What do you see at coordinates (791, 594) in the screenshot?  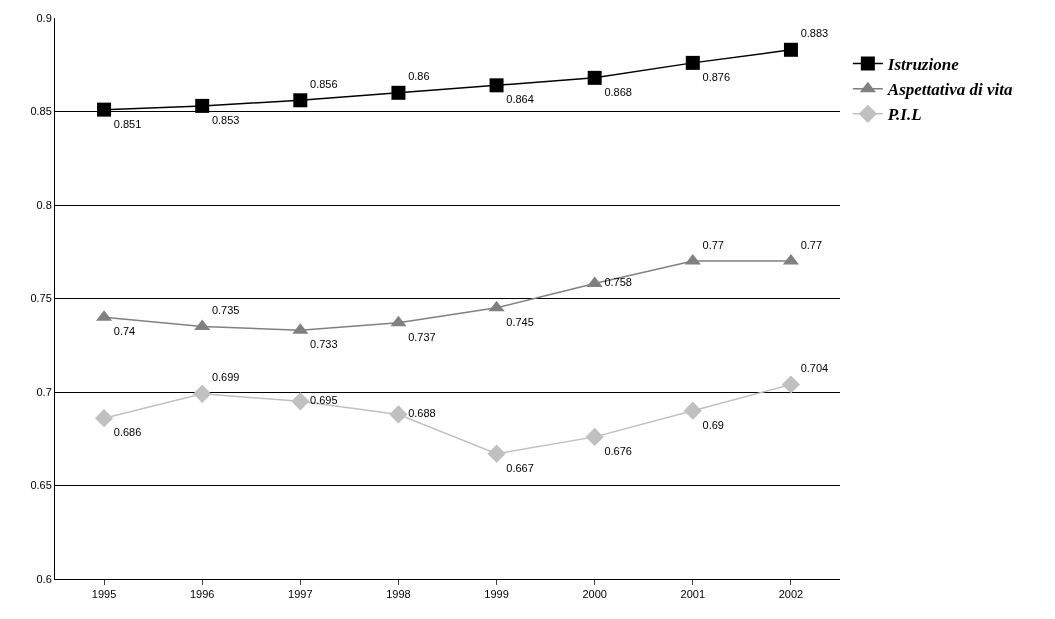 I see `x-tick-label: 2002` at bounding box center [791, 594].